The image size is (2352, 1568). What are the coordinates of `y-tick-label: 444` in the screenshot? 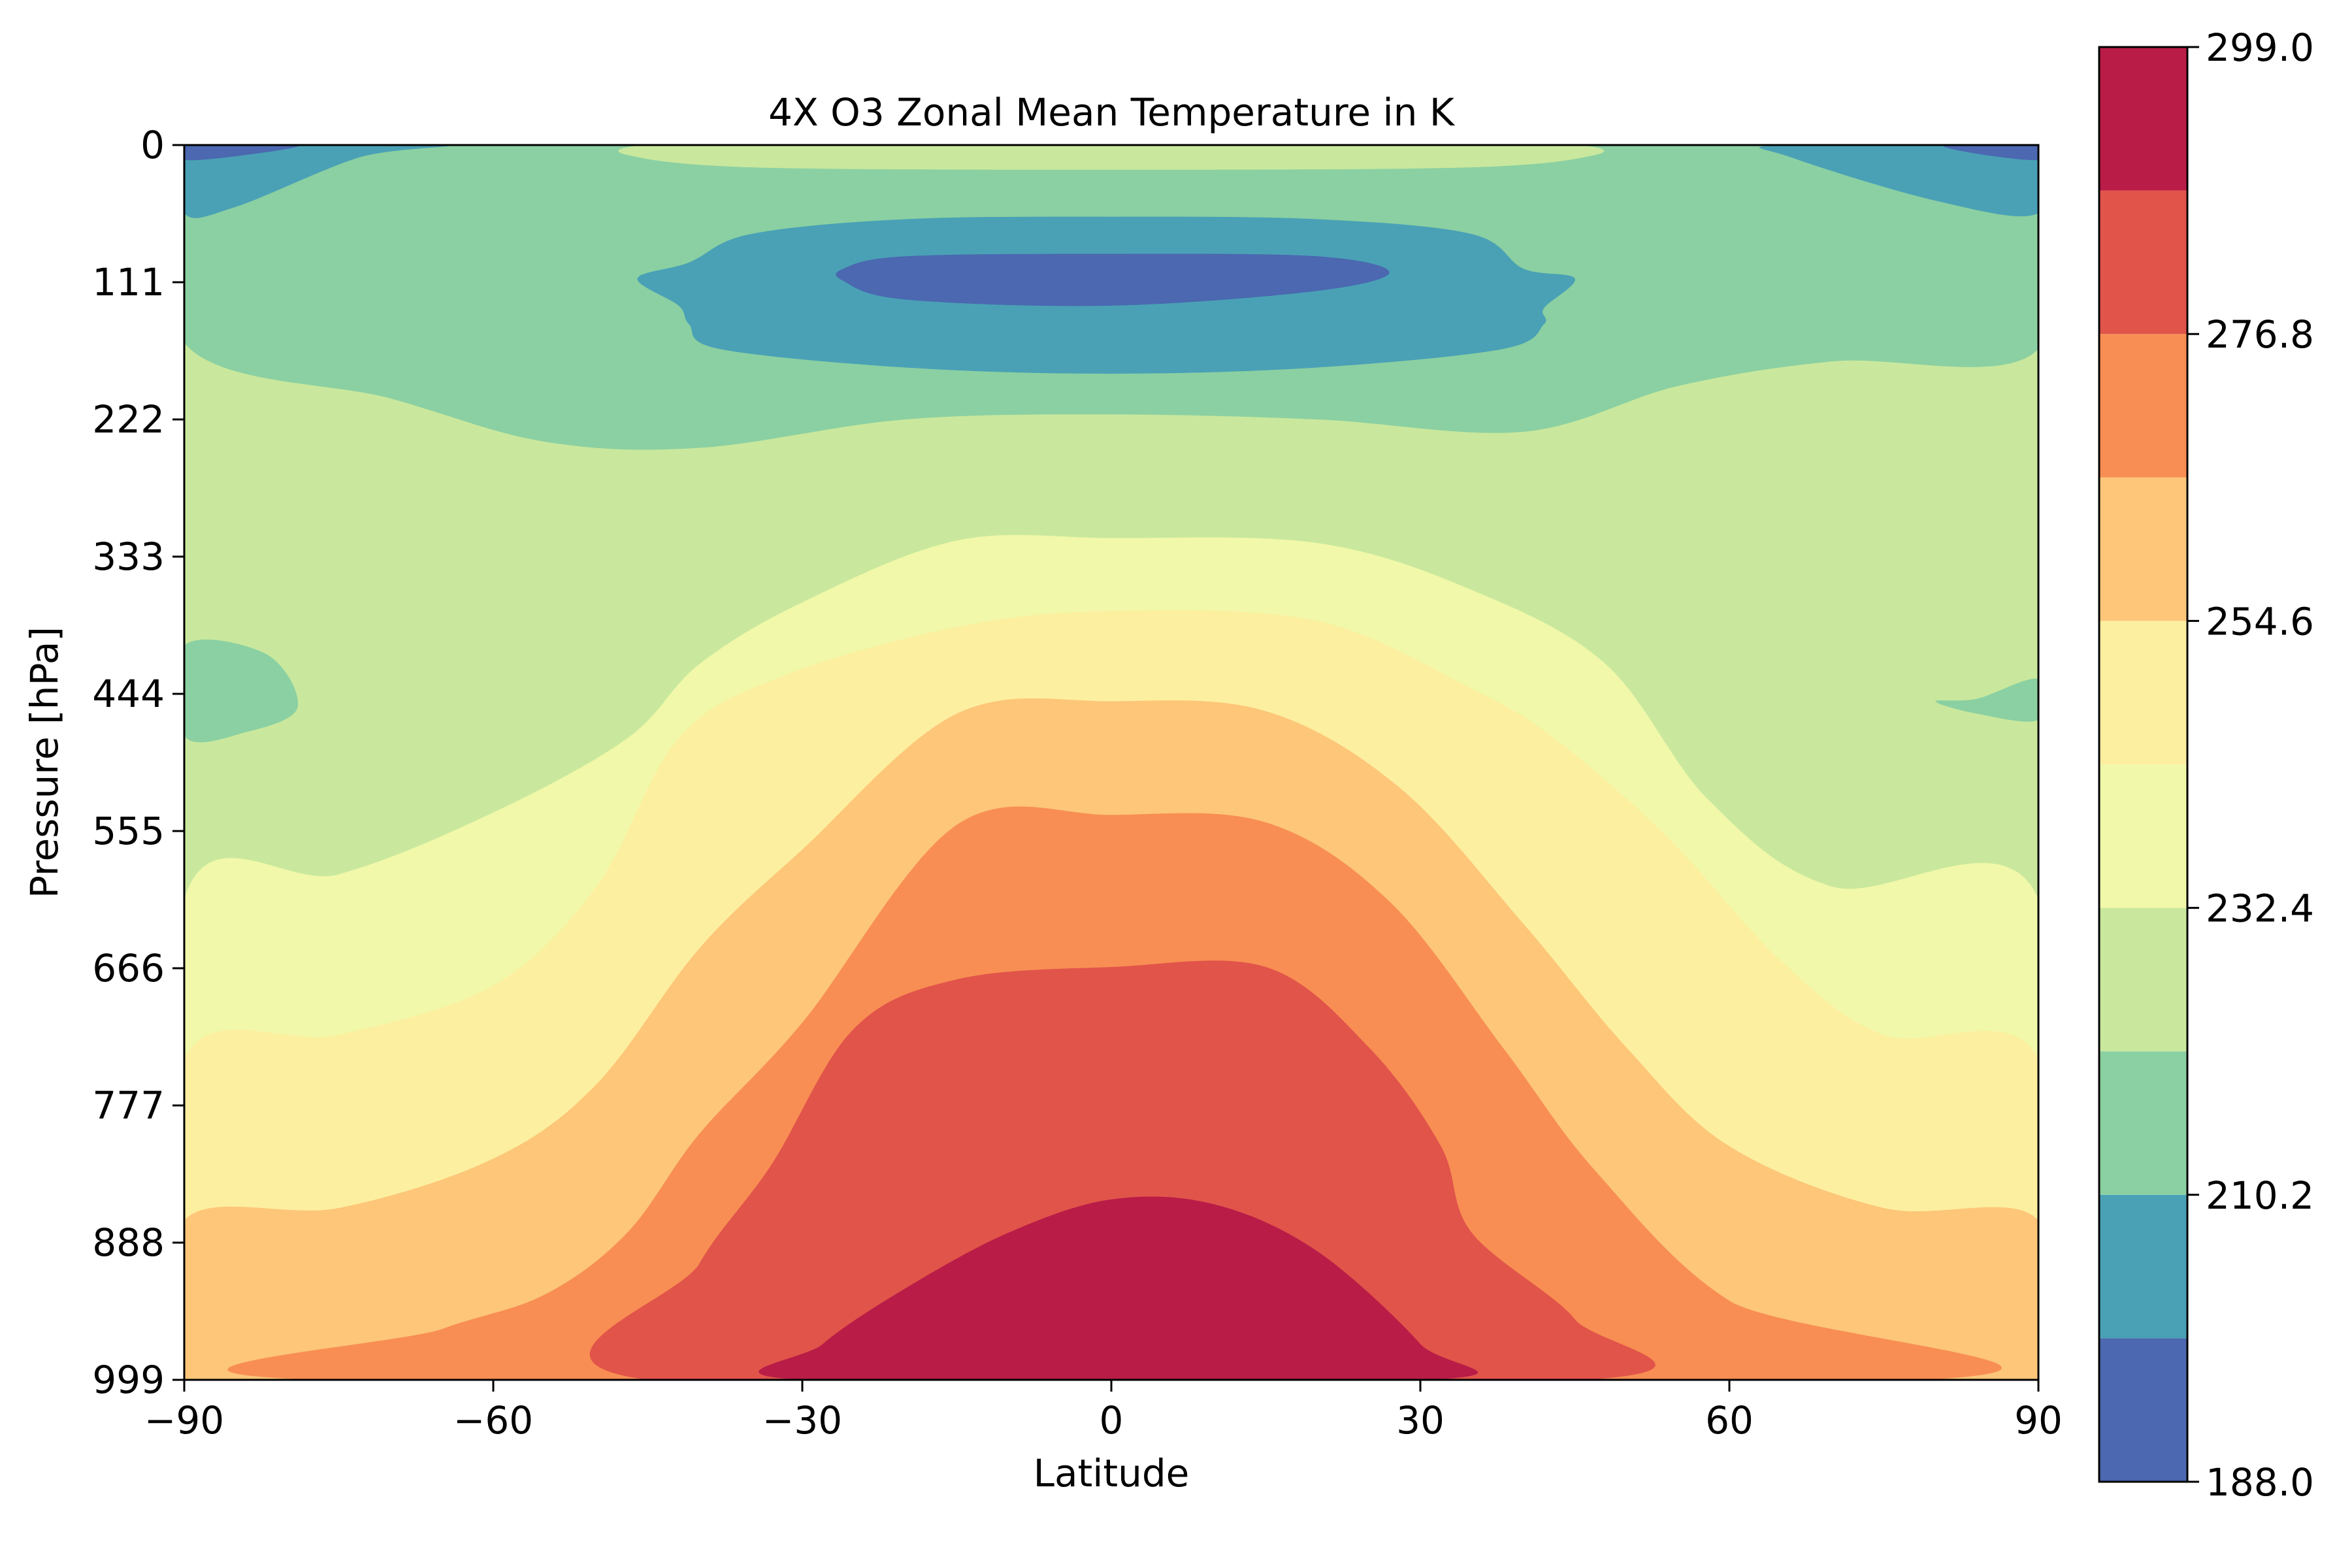 It's located at (128, 694).